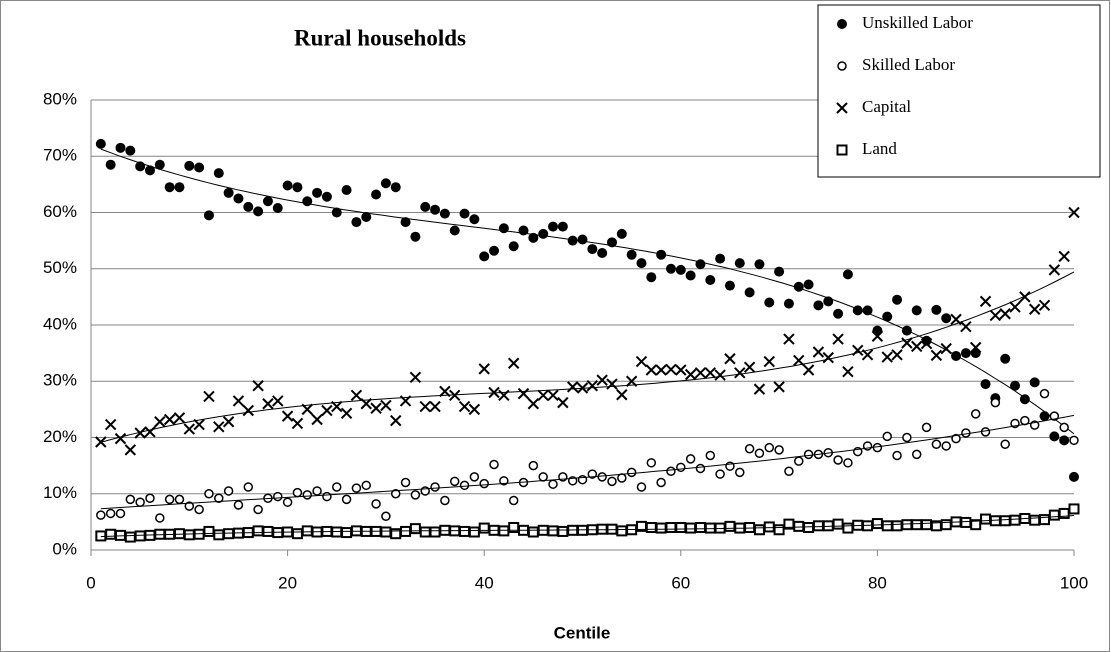 The height and width of the screenshot is (652, 1111). Describe the element at coordinates (680, 582) in the screenshot. I see `x-tick-label: 60` at that location.